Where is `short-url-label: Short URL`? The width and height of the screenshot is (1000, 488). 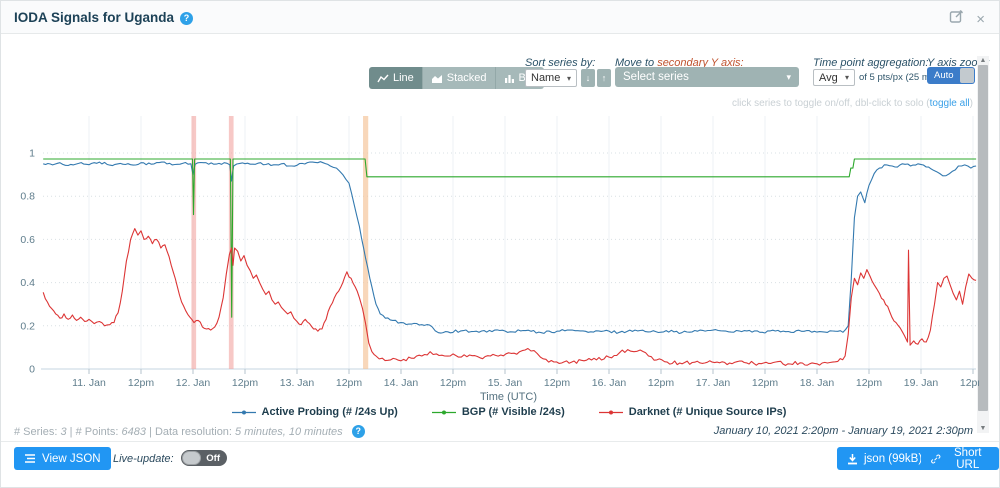
short-url-label: Short URL is located at coordinates (968, 458).